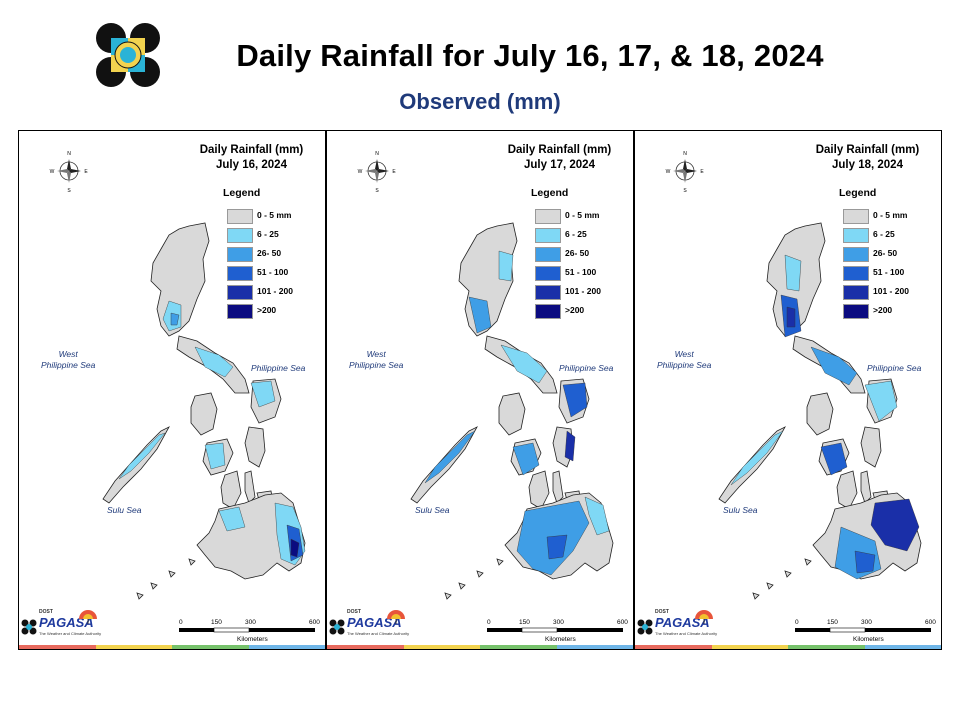 This screenshot has width=960, height=720. I want to click on panel-title-line: Daily Rainfall (mm), so click(867, 150).